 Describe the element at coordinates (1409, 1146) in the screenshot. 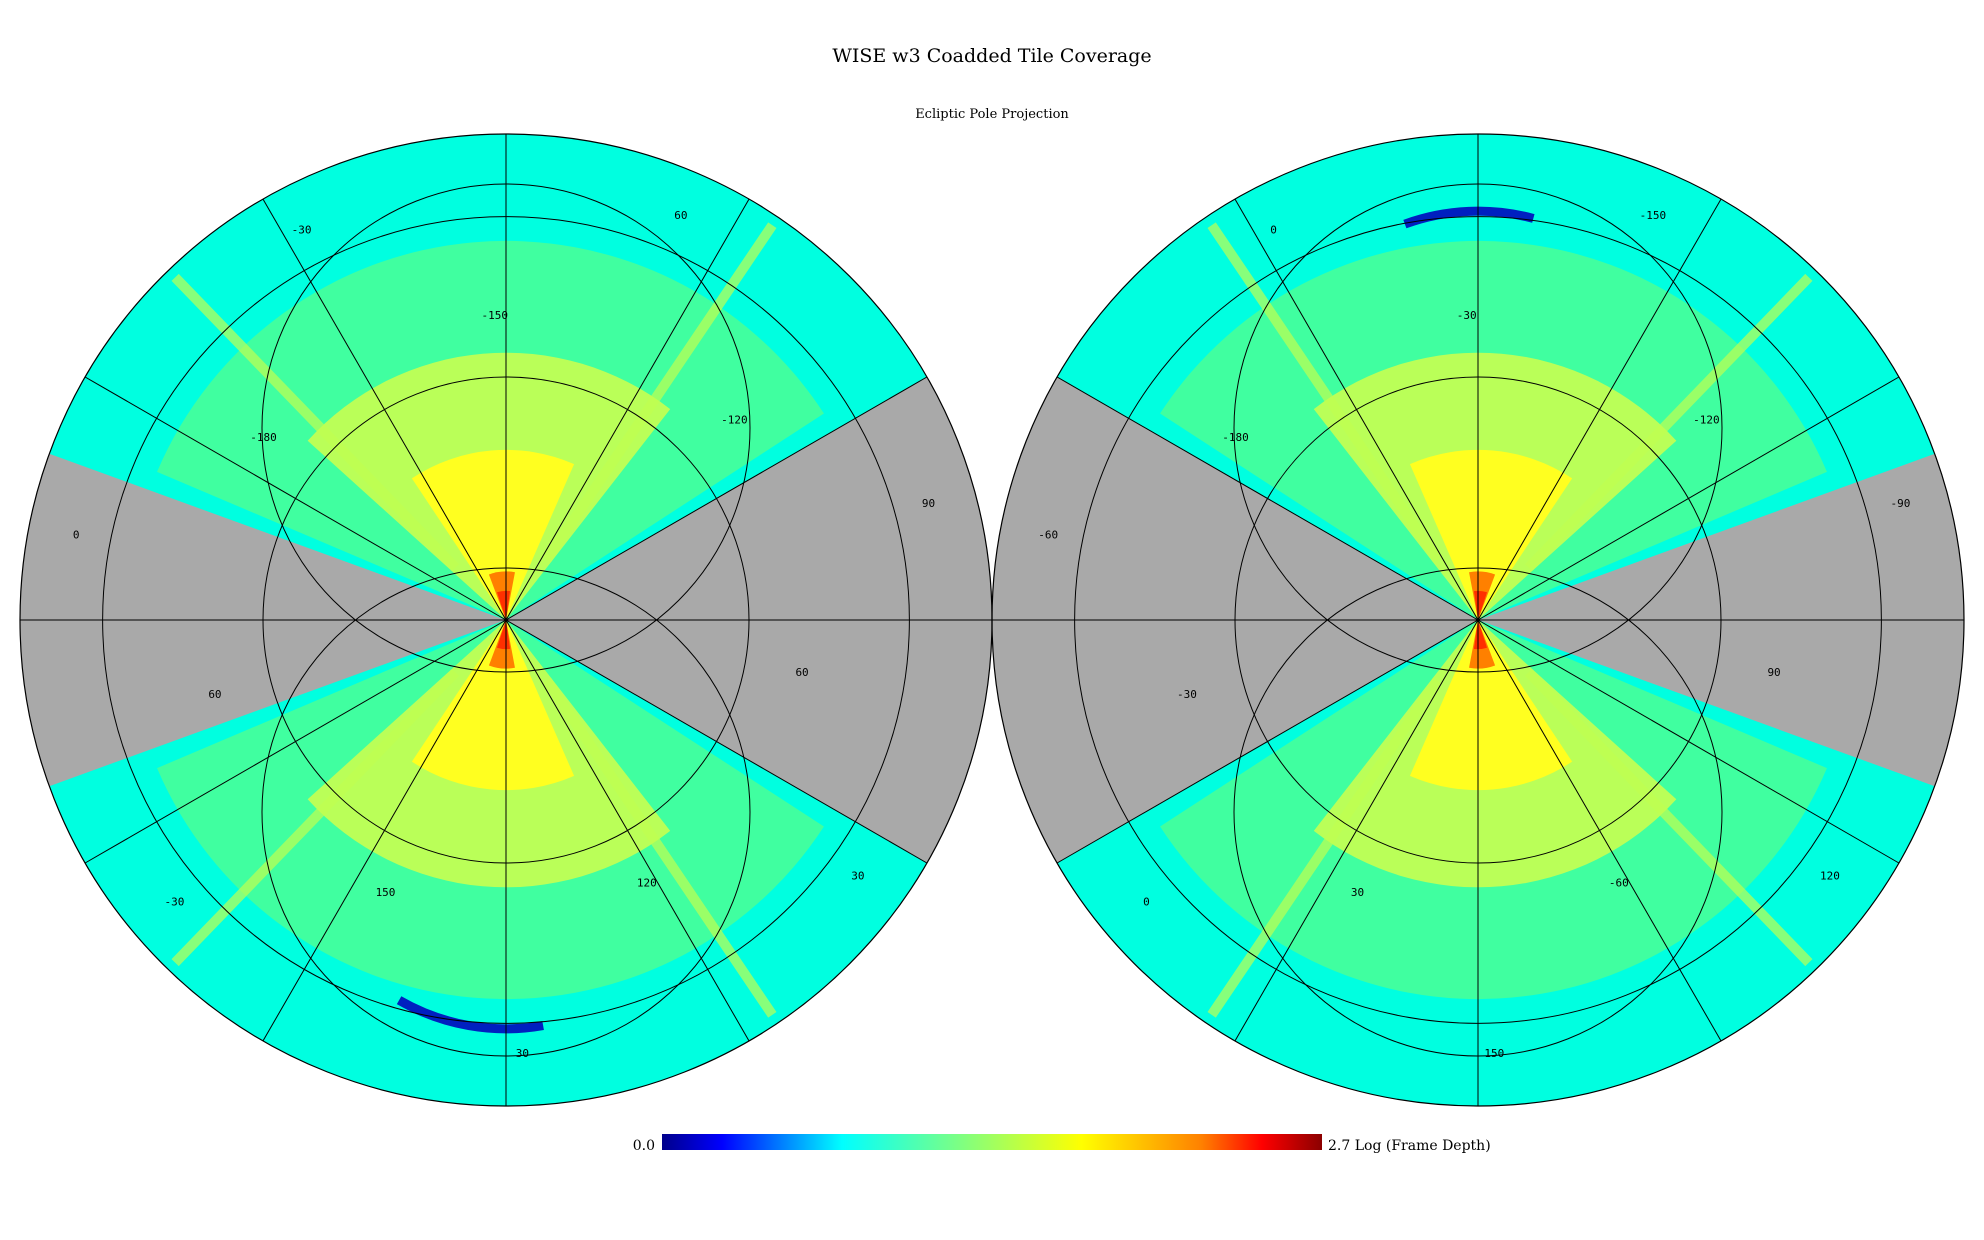

I see `colorbar-max-label: 2.7 Log (Frame Depth)` at that location.